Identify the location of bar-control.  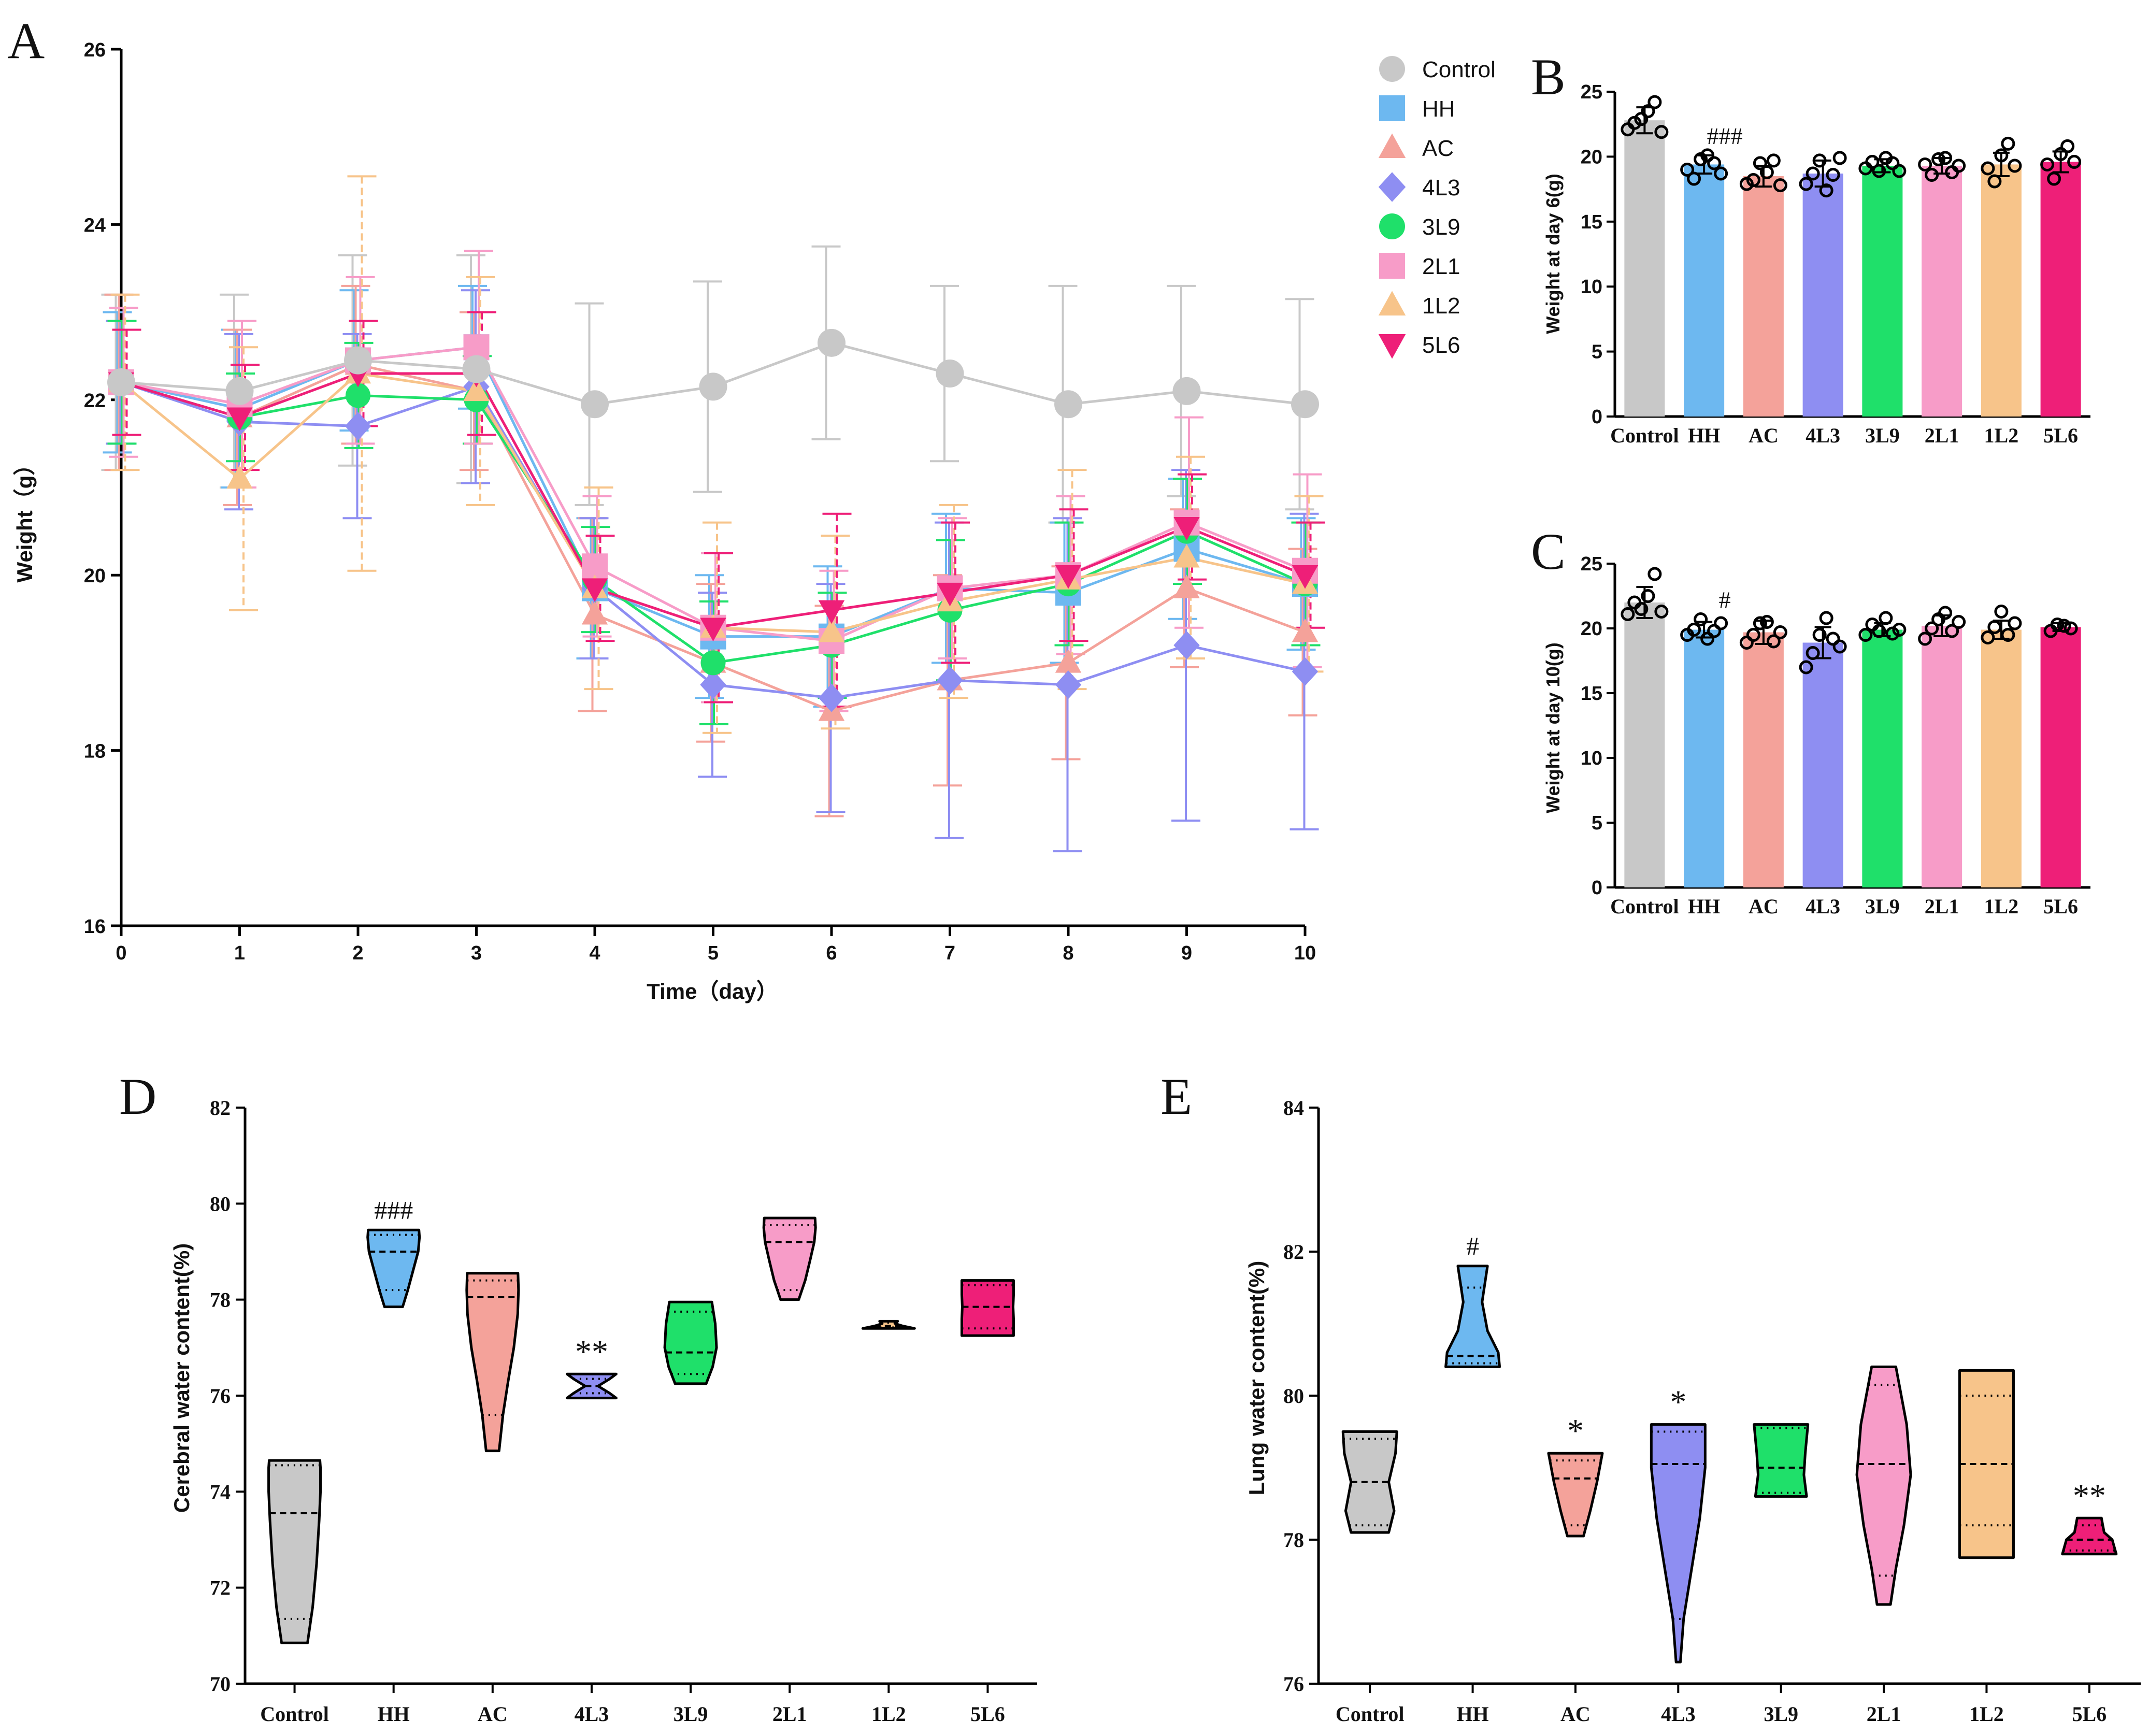
(1644, 268).